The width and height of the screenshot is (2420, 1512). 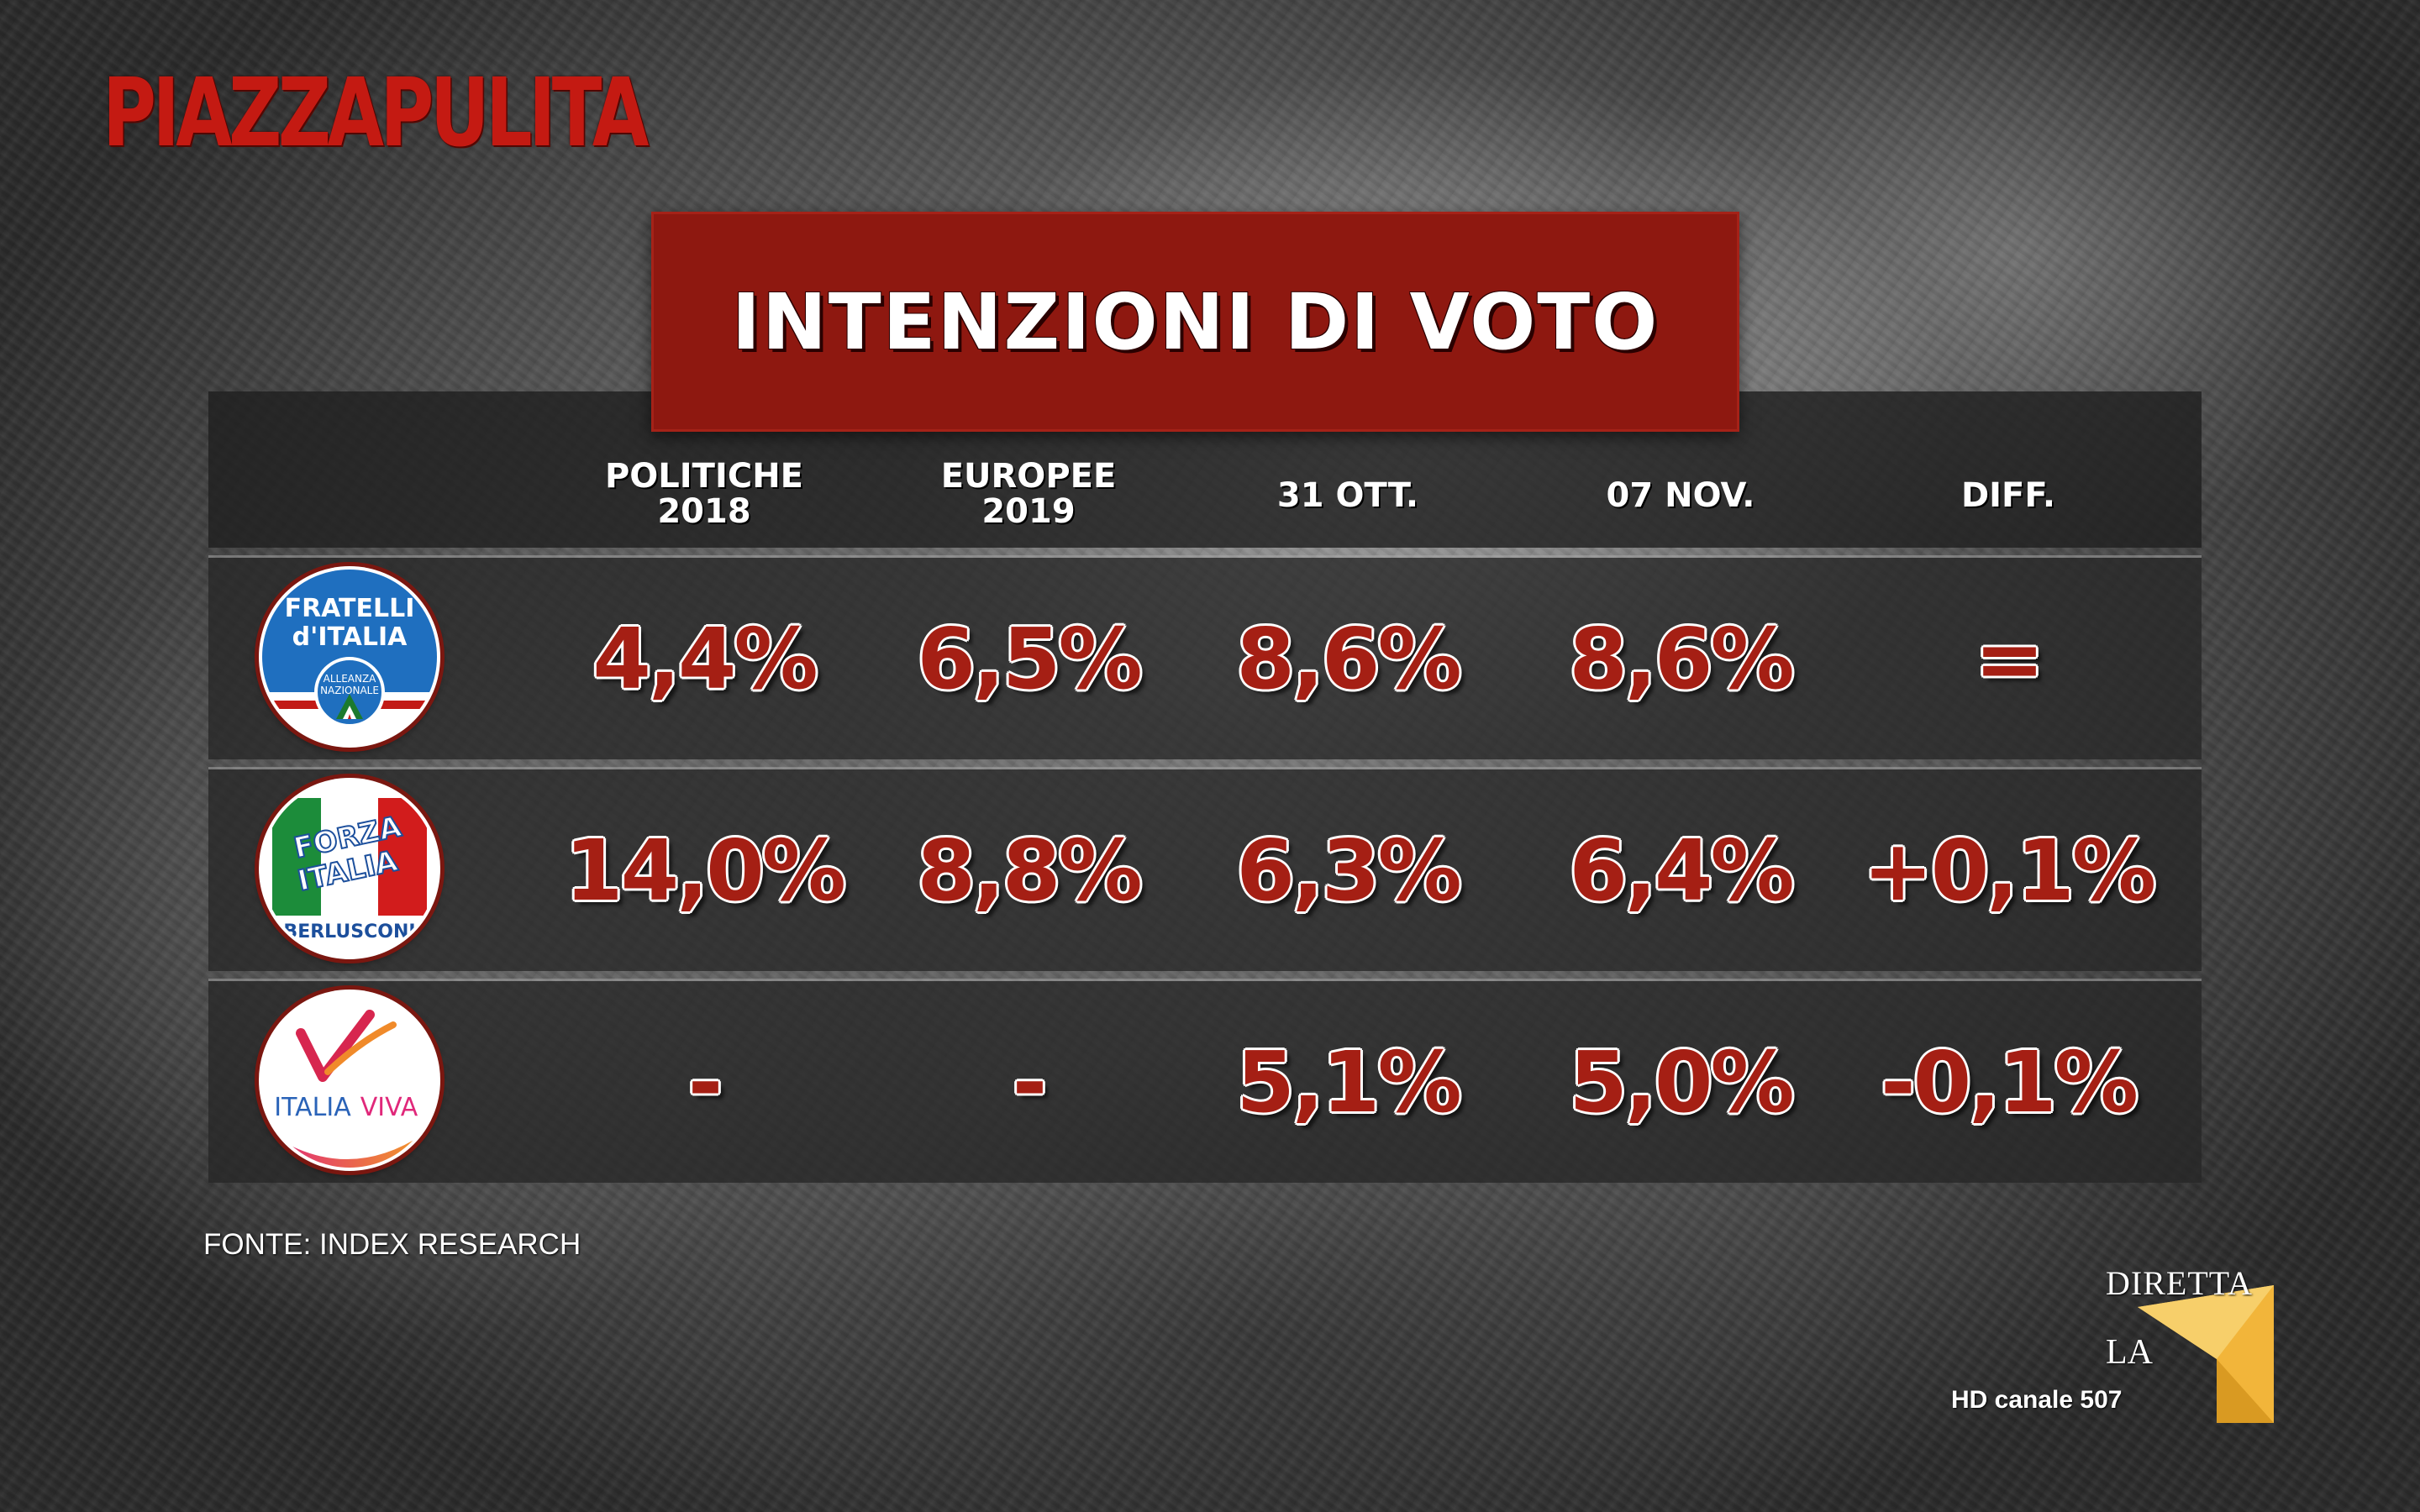 I want to click on value-europee-2019: 6,5%, so click(x=1029, y=658).